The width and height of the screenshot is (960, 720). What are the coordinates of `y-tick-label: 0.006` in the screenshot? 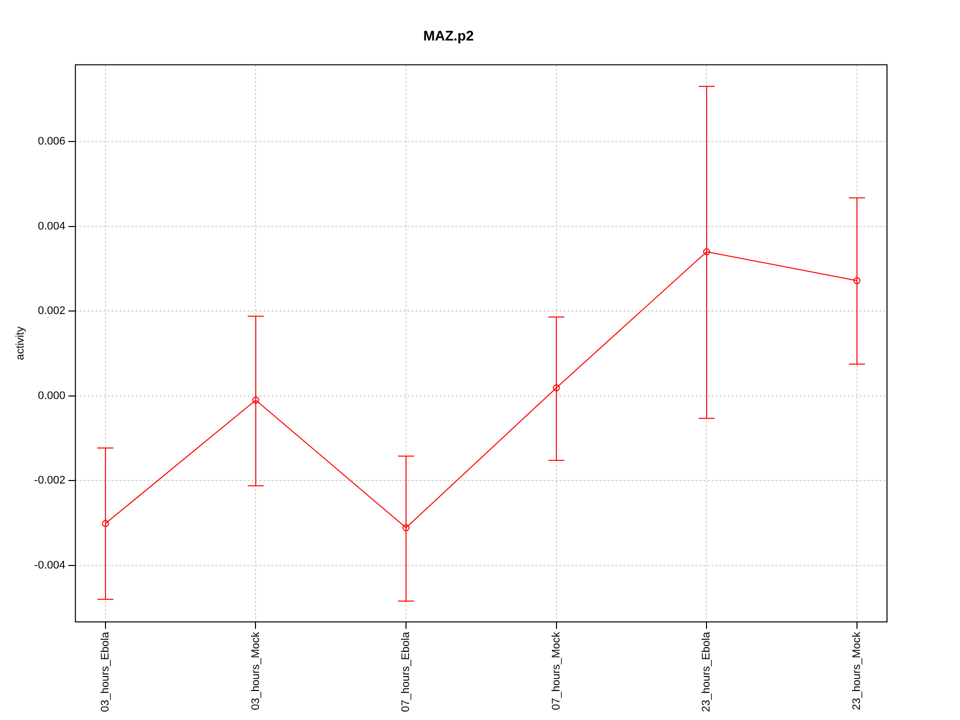 It's located at (52, 142).